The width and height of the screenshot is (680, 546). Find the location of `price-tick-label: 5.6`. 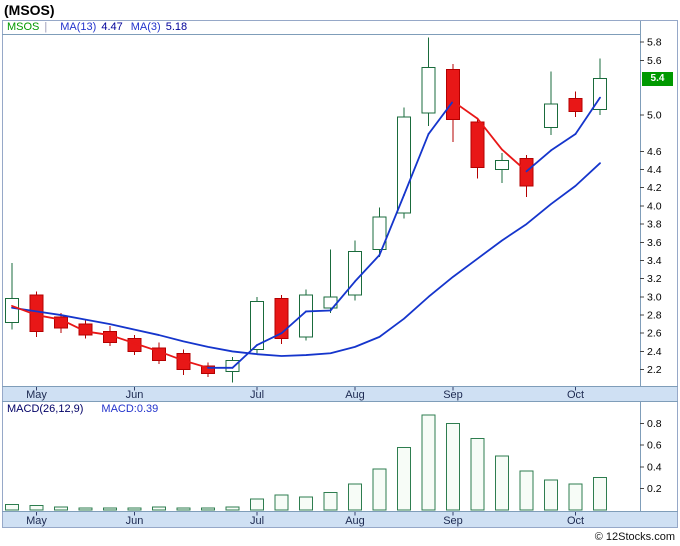

price-tick-label: 5.6 is located at coordinates (654, 61).